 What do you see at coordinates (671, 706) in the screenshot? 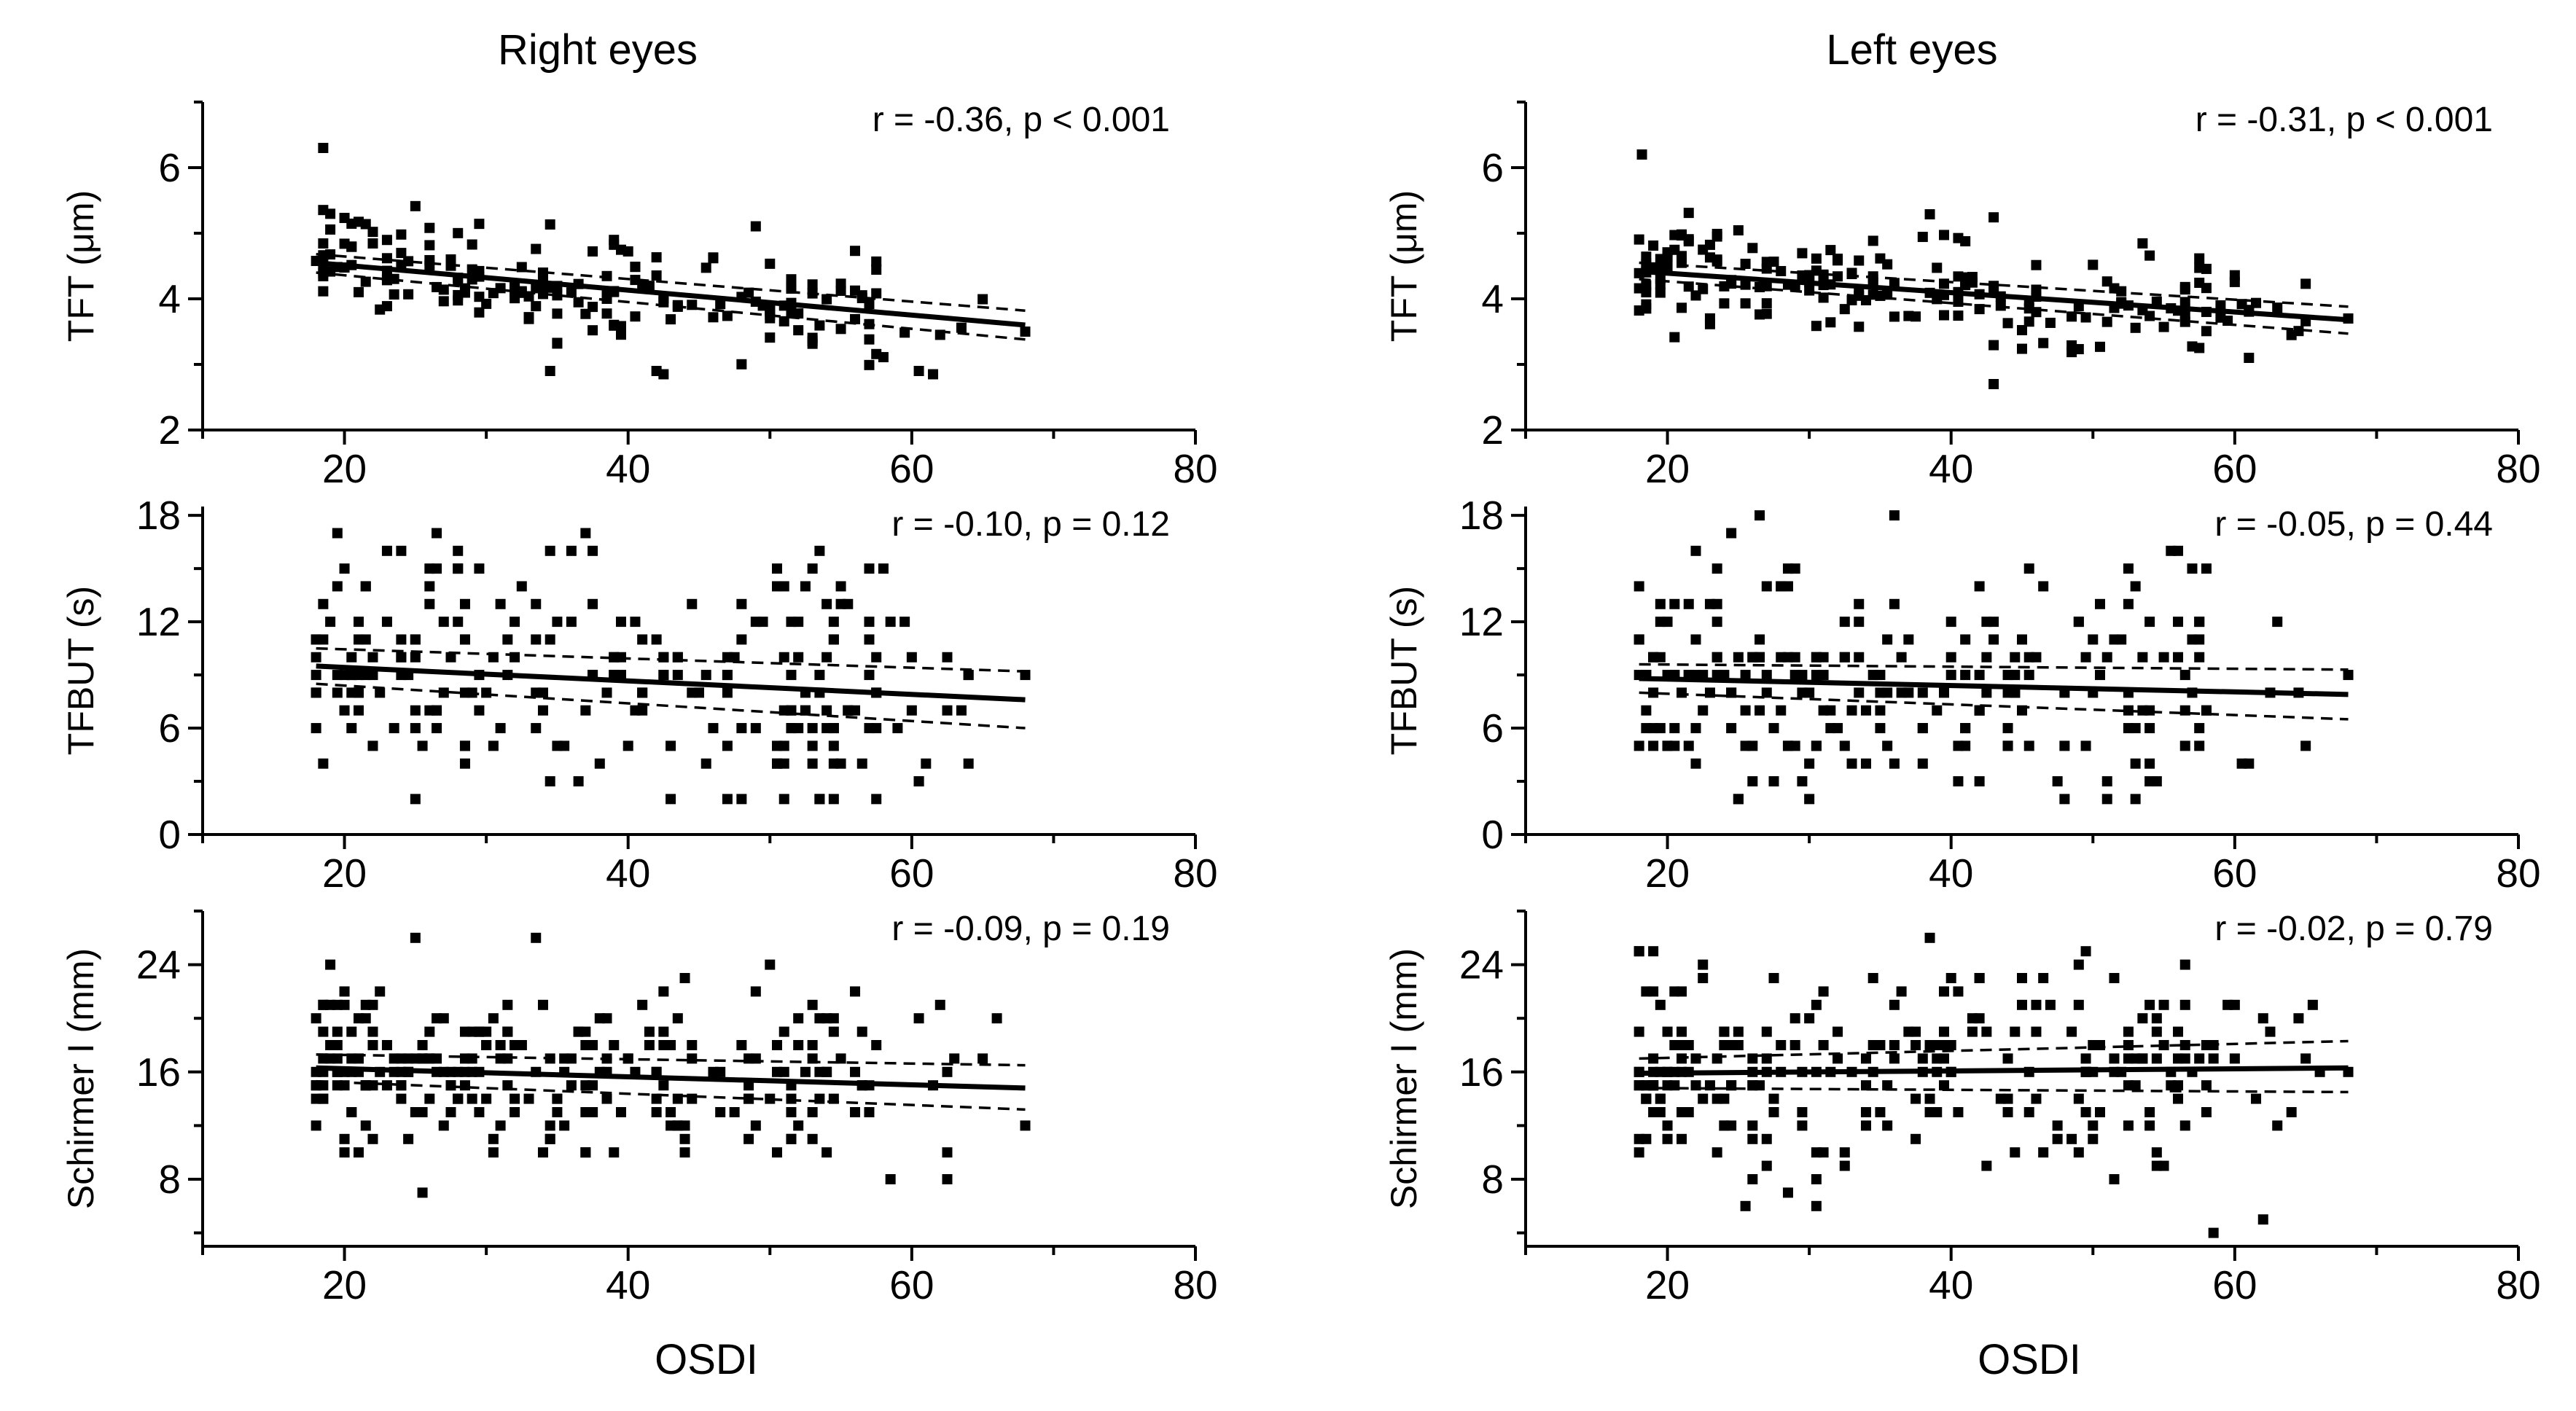
I see `panel-tfbut-right-ci-lower` at bounding box center [671, 706].